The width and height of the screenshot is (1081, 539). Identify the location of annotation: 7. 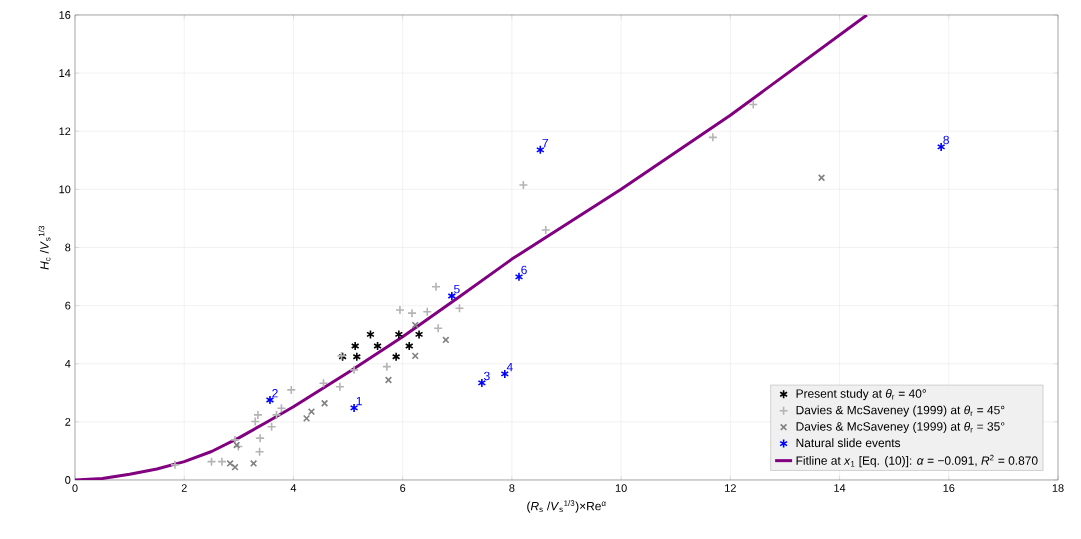
(545, 143).